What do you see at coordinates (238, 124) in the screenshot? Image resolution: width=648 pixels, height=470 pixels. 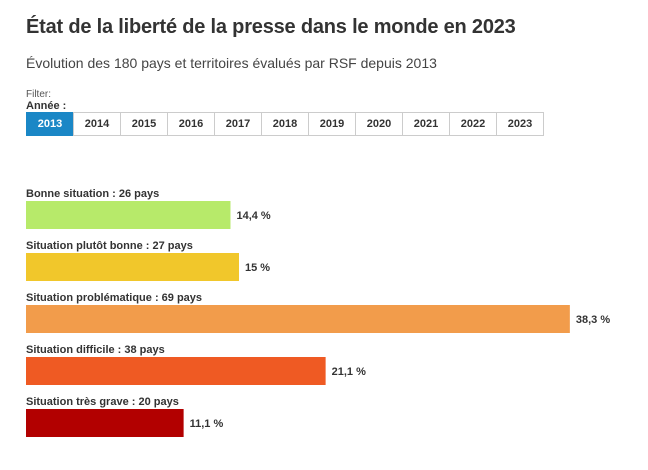 I see `year-tab-2017: 2017` at bounding box center [238, 124].